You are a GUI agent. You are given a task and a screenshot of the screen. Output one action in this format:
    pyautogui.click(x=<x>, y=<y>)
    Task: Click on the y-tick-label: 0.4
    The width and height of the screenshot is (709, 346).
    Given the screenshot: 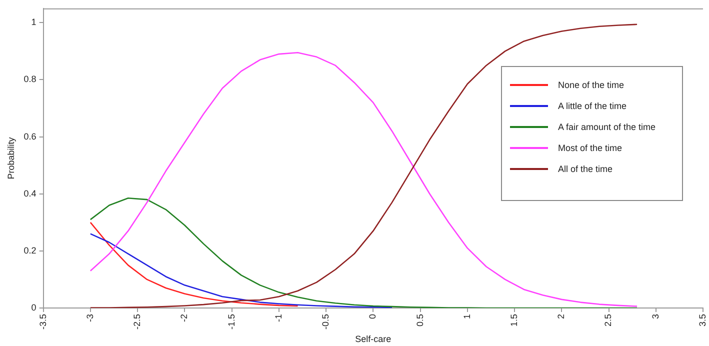 What is the action you would take?
    pyautogui.click(x=30, y=193)
    